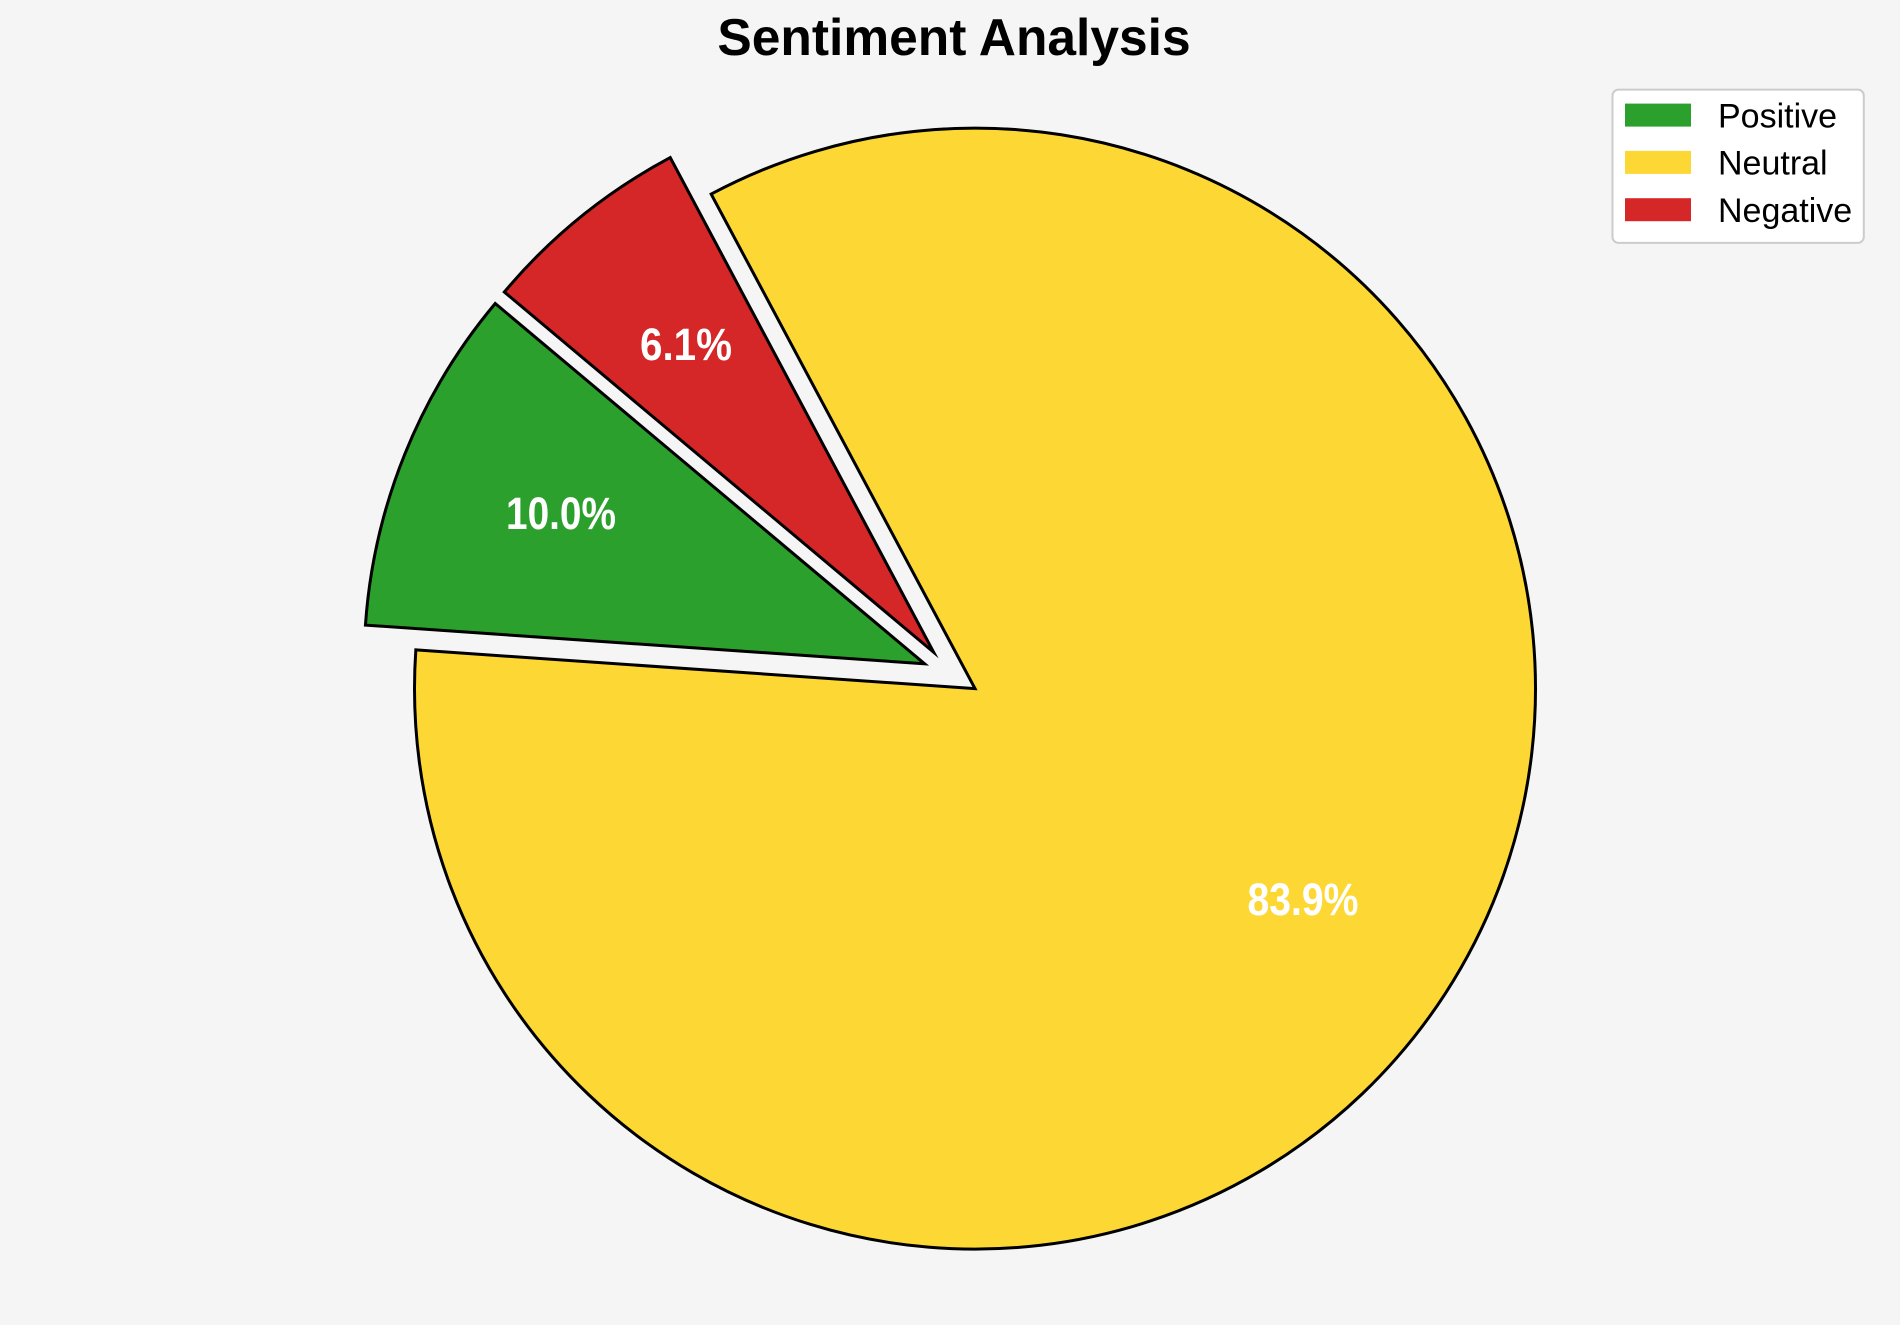 The height and width of the screenshot is (1325, 1900). What do you see at coordinates (686, 344) in the screenshot?
I see `svg-text: 6.1%` at bounding box center [686, 344].